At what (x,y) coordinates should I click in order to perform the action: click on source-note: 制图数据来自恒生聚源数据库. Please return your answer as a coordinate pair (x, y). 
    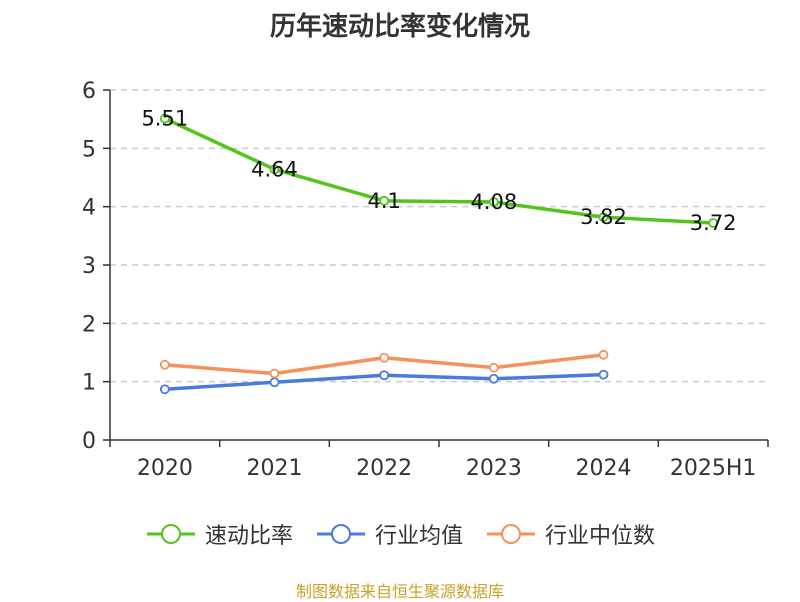
    Looking at the image, I should click on (399, 591).